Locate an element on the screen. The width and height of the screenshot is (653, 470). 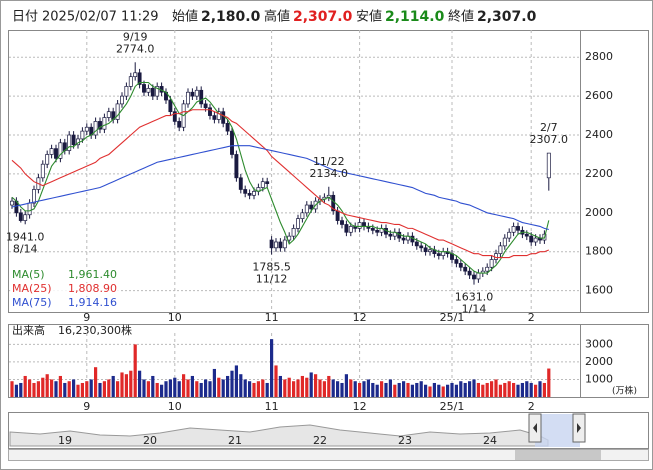
legend-value: 1,961.40 is located at coordinates (92, 274).